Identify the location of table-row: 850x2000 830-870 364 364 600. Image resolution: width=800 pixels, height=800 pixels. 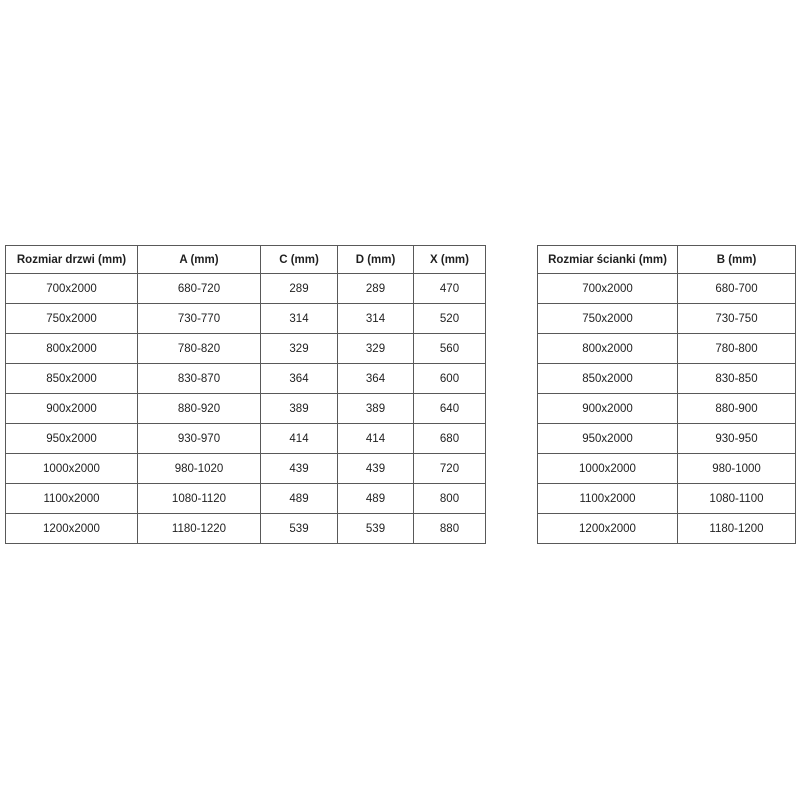
(245, 378).